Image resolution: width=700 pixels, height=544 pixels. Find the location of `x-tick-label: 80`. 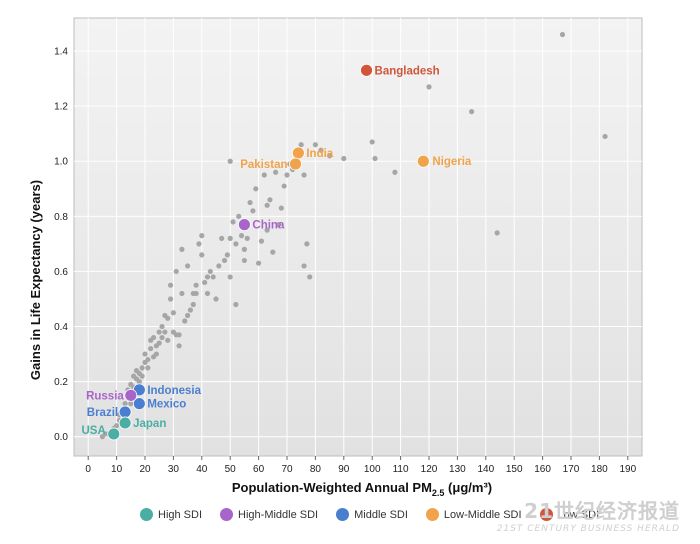

x-tick-label: 80 is located at coordinates (316, 469).